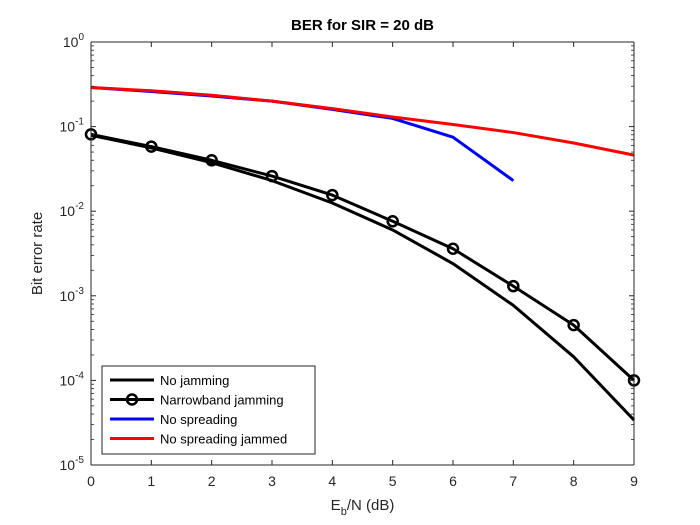 This screenshot has width=700, height=525. I want to click on legend-label-no-jamming: No jamming, so click(194, 380).